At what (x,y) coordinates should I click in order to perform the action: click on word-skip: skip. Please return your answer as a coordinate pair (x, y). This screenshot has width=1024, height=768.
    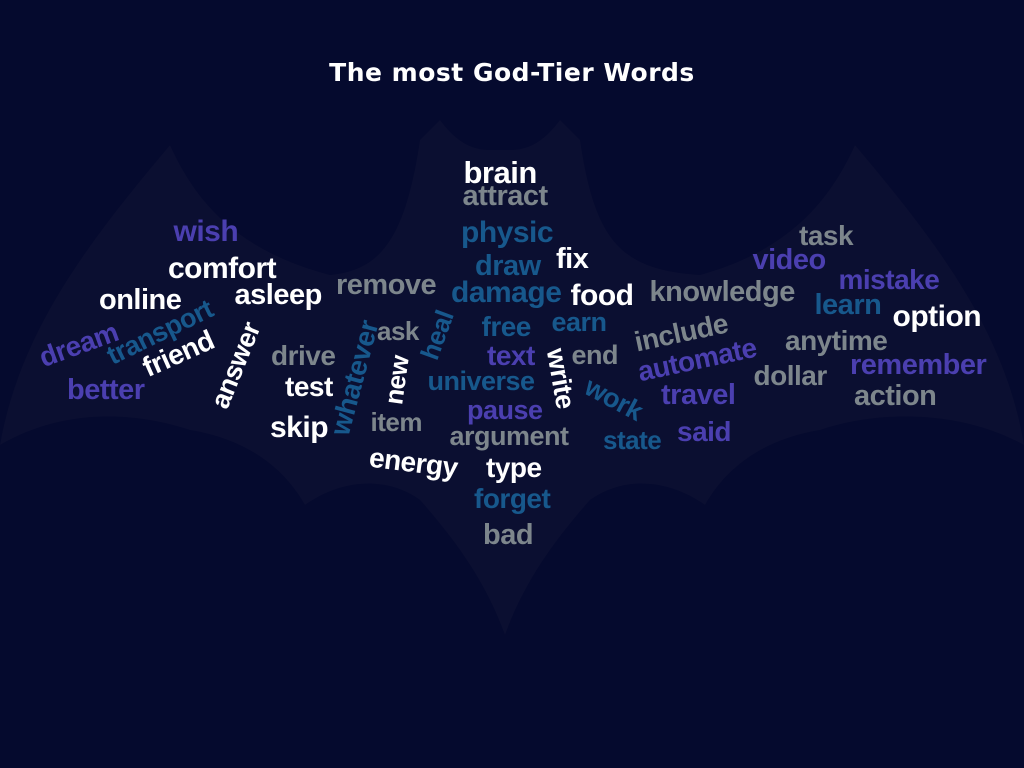
    Looking at the image, I should click on (299, 427).